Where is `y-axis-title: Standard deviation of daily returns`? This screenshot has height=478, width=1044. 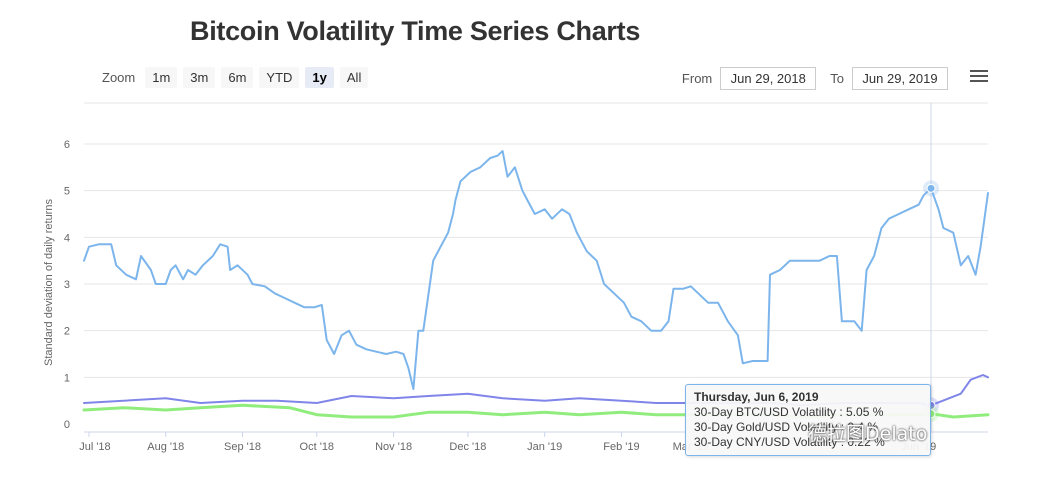 y-axis-title: Standard deviation of daily returns is located at coordinates (49, 282).